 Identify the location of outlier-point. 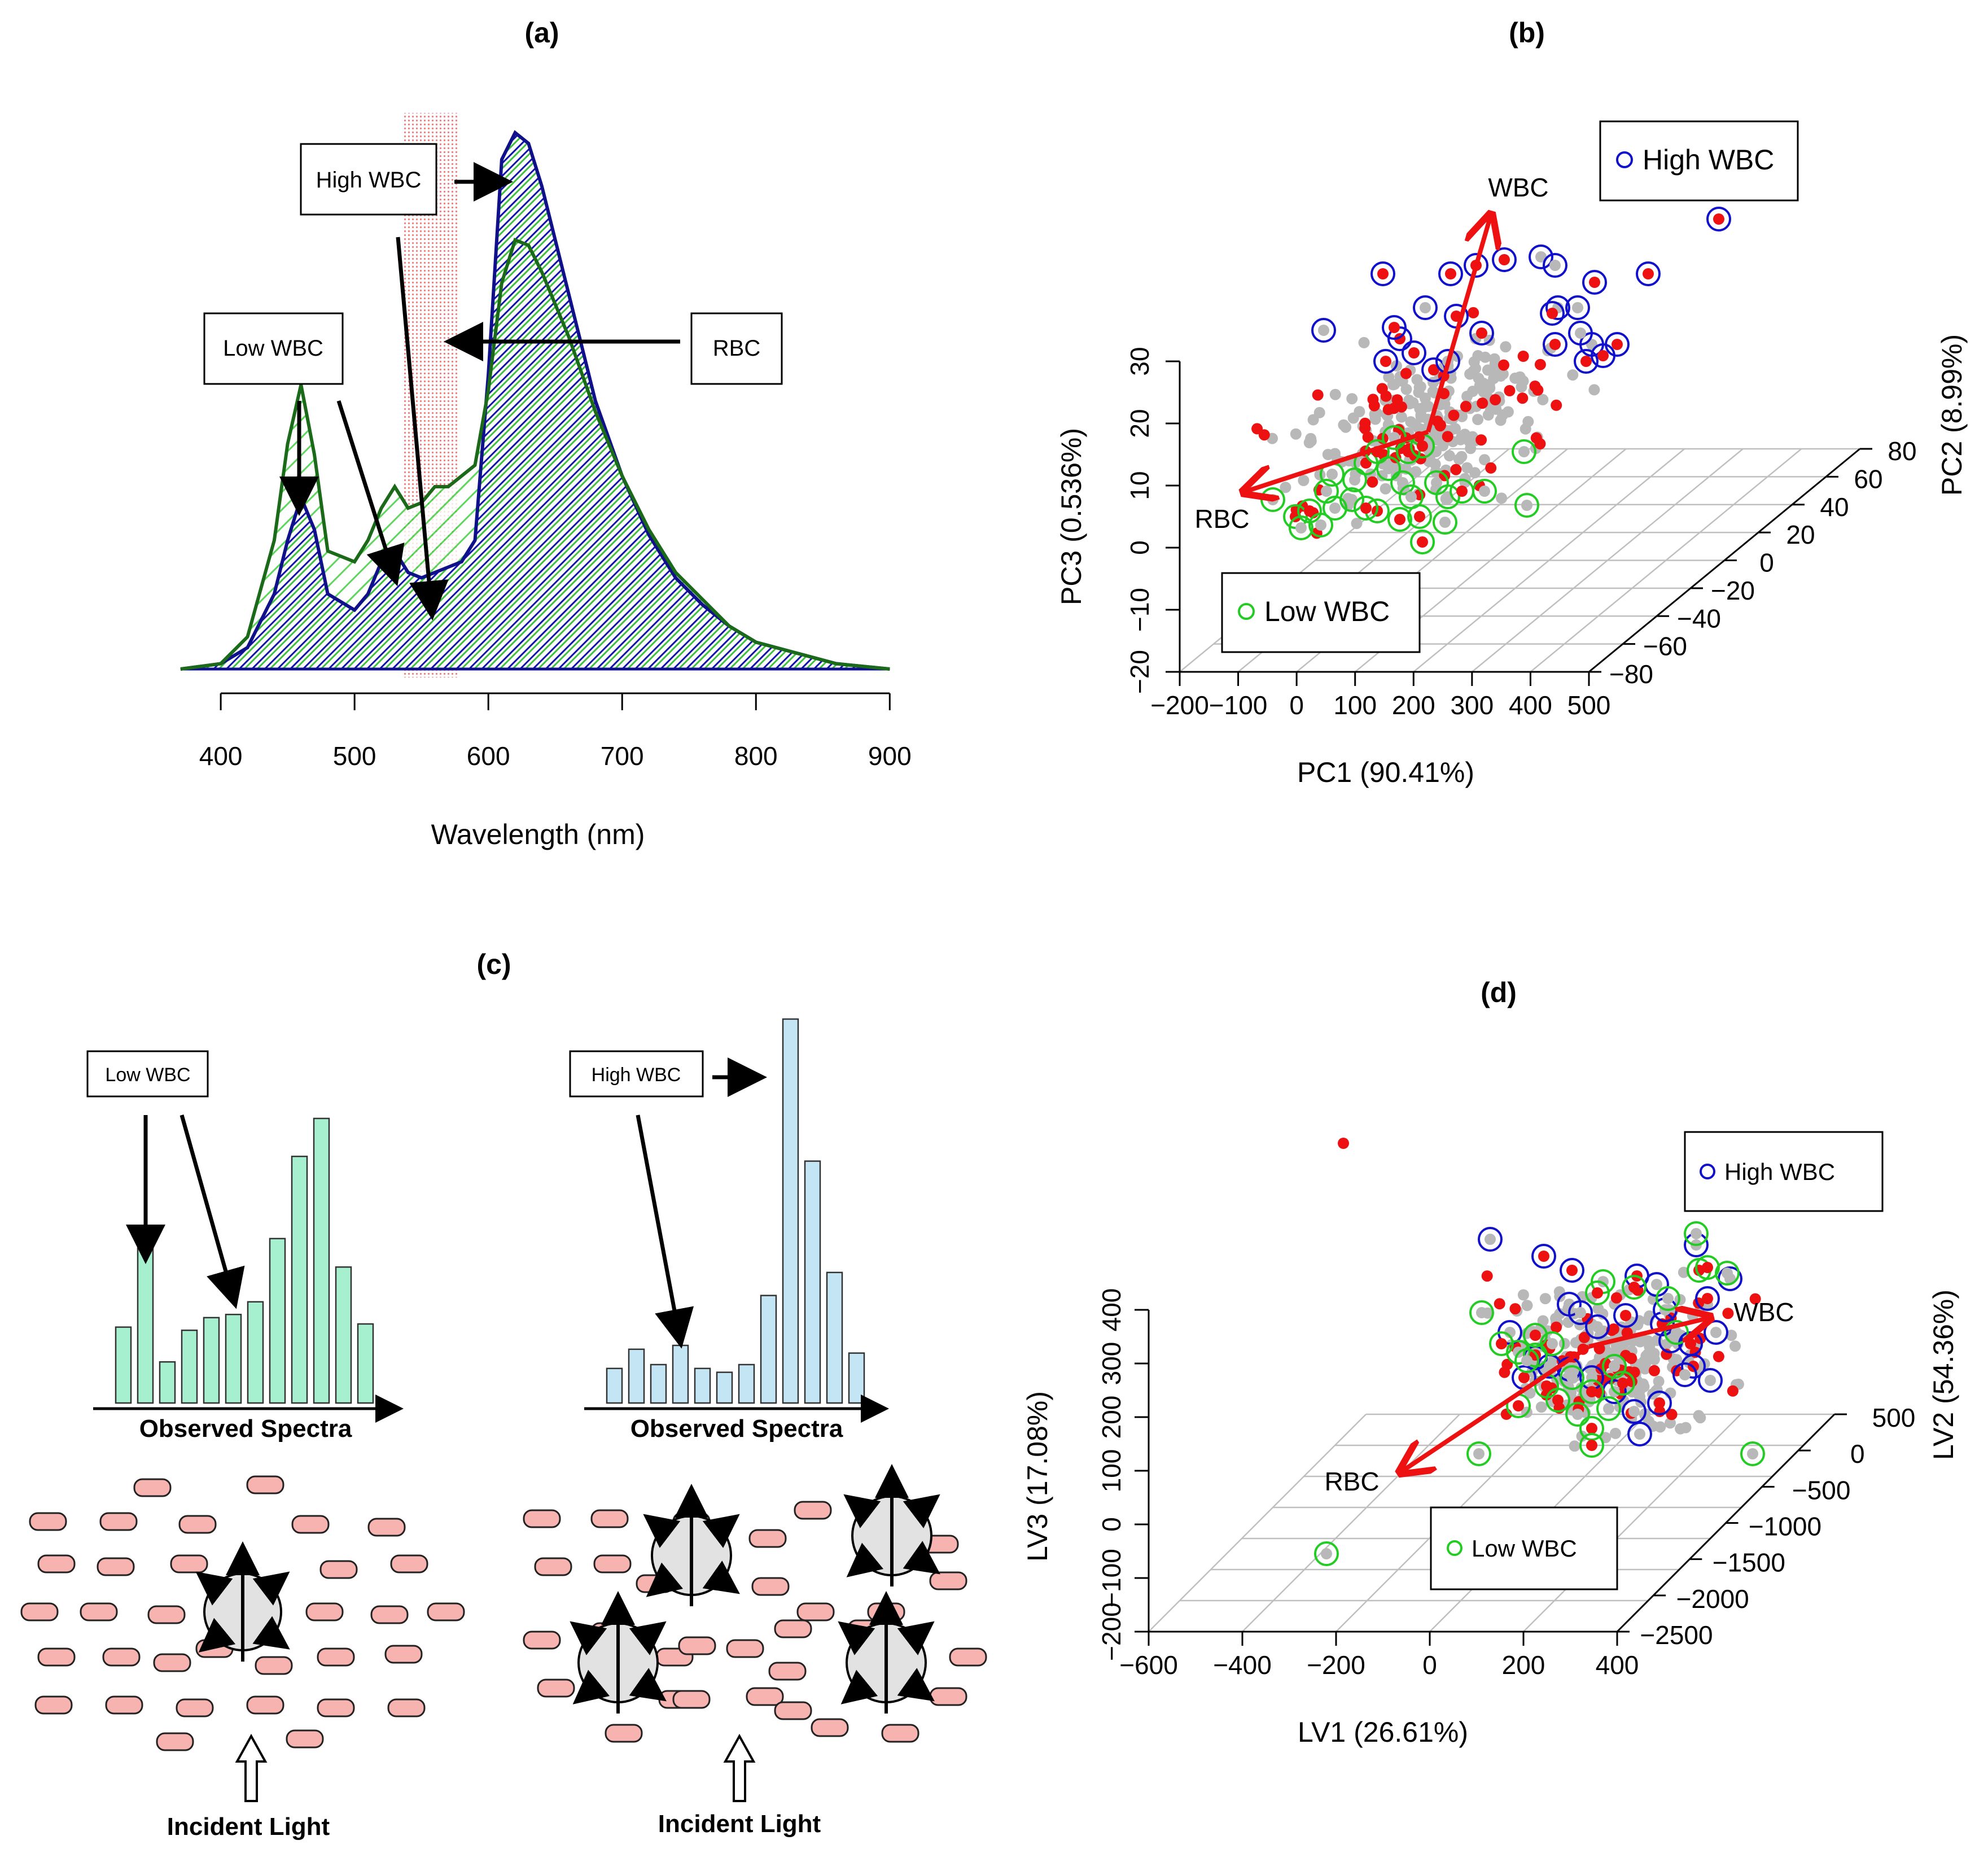
(1343, 1143).